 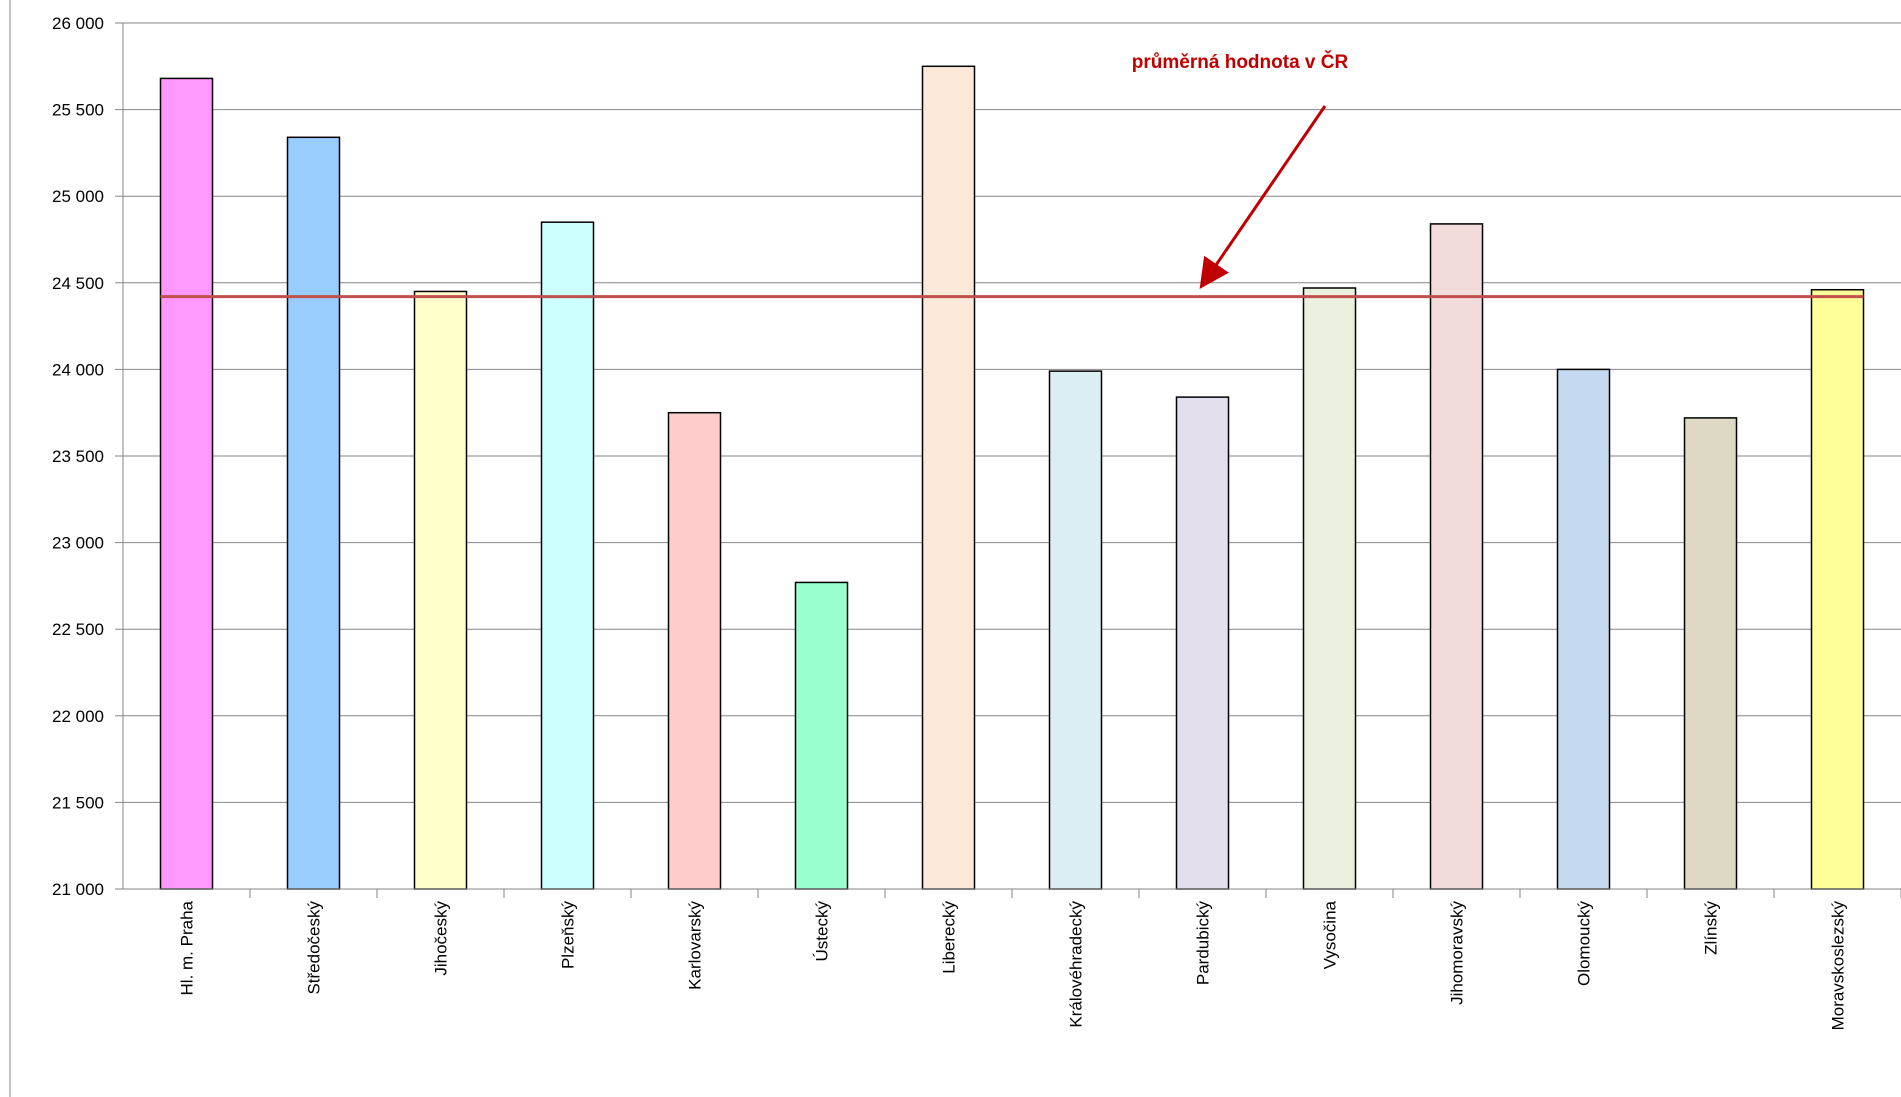 I want to click on y-tick-label: 22 500, so click(x=78, y=629).